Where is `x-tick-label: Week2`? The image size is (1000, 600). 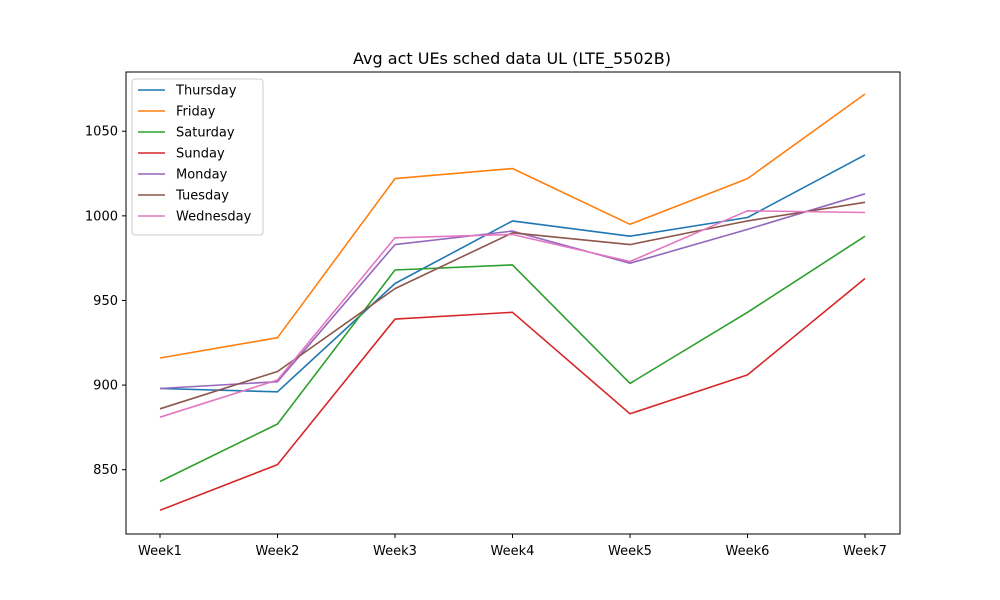
x-tick-label: Week2 is located at coordinates (278, 551).